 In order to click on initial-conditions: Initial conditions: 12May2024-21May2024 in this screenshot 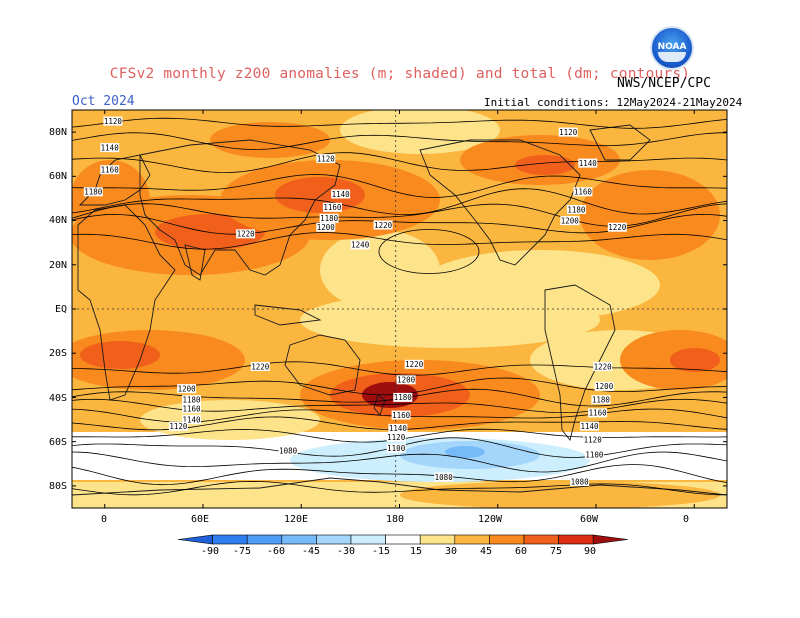, I will do `click(613, 102)`.